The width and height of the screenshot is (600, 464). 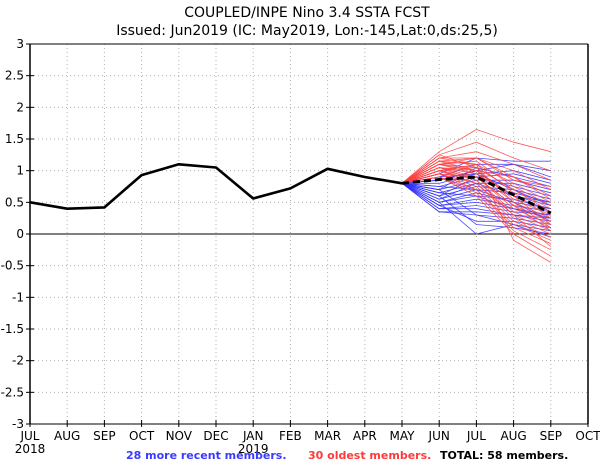 What do you see at coordinates (18, 424) in the screenshot?
I see `y-tick-label: -3` at bounding box center [18, 424].